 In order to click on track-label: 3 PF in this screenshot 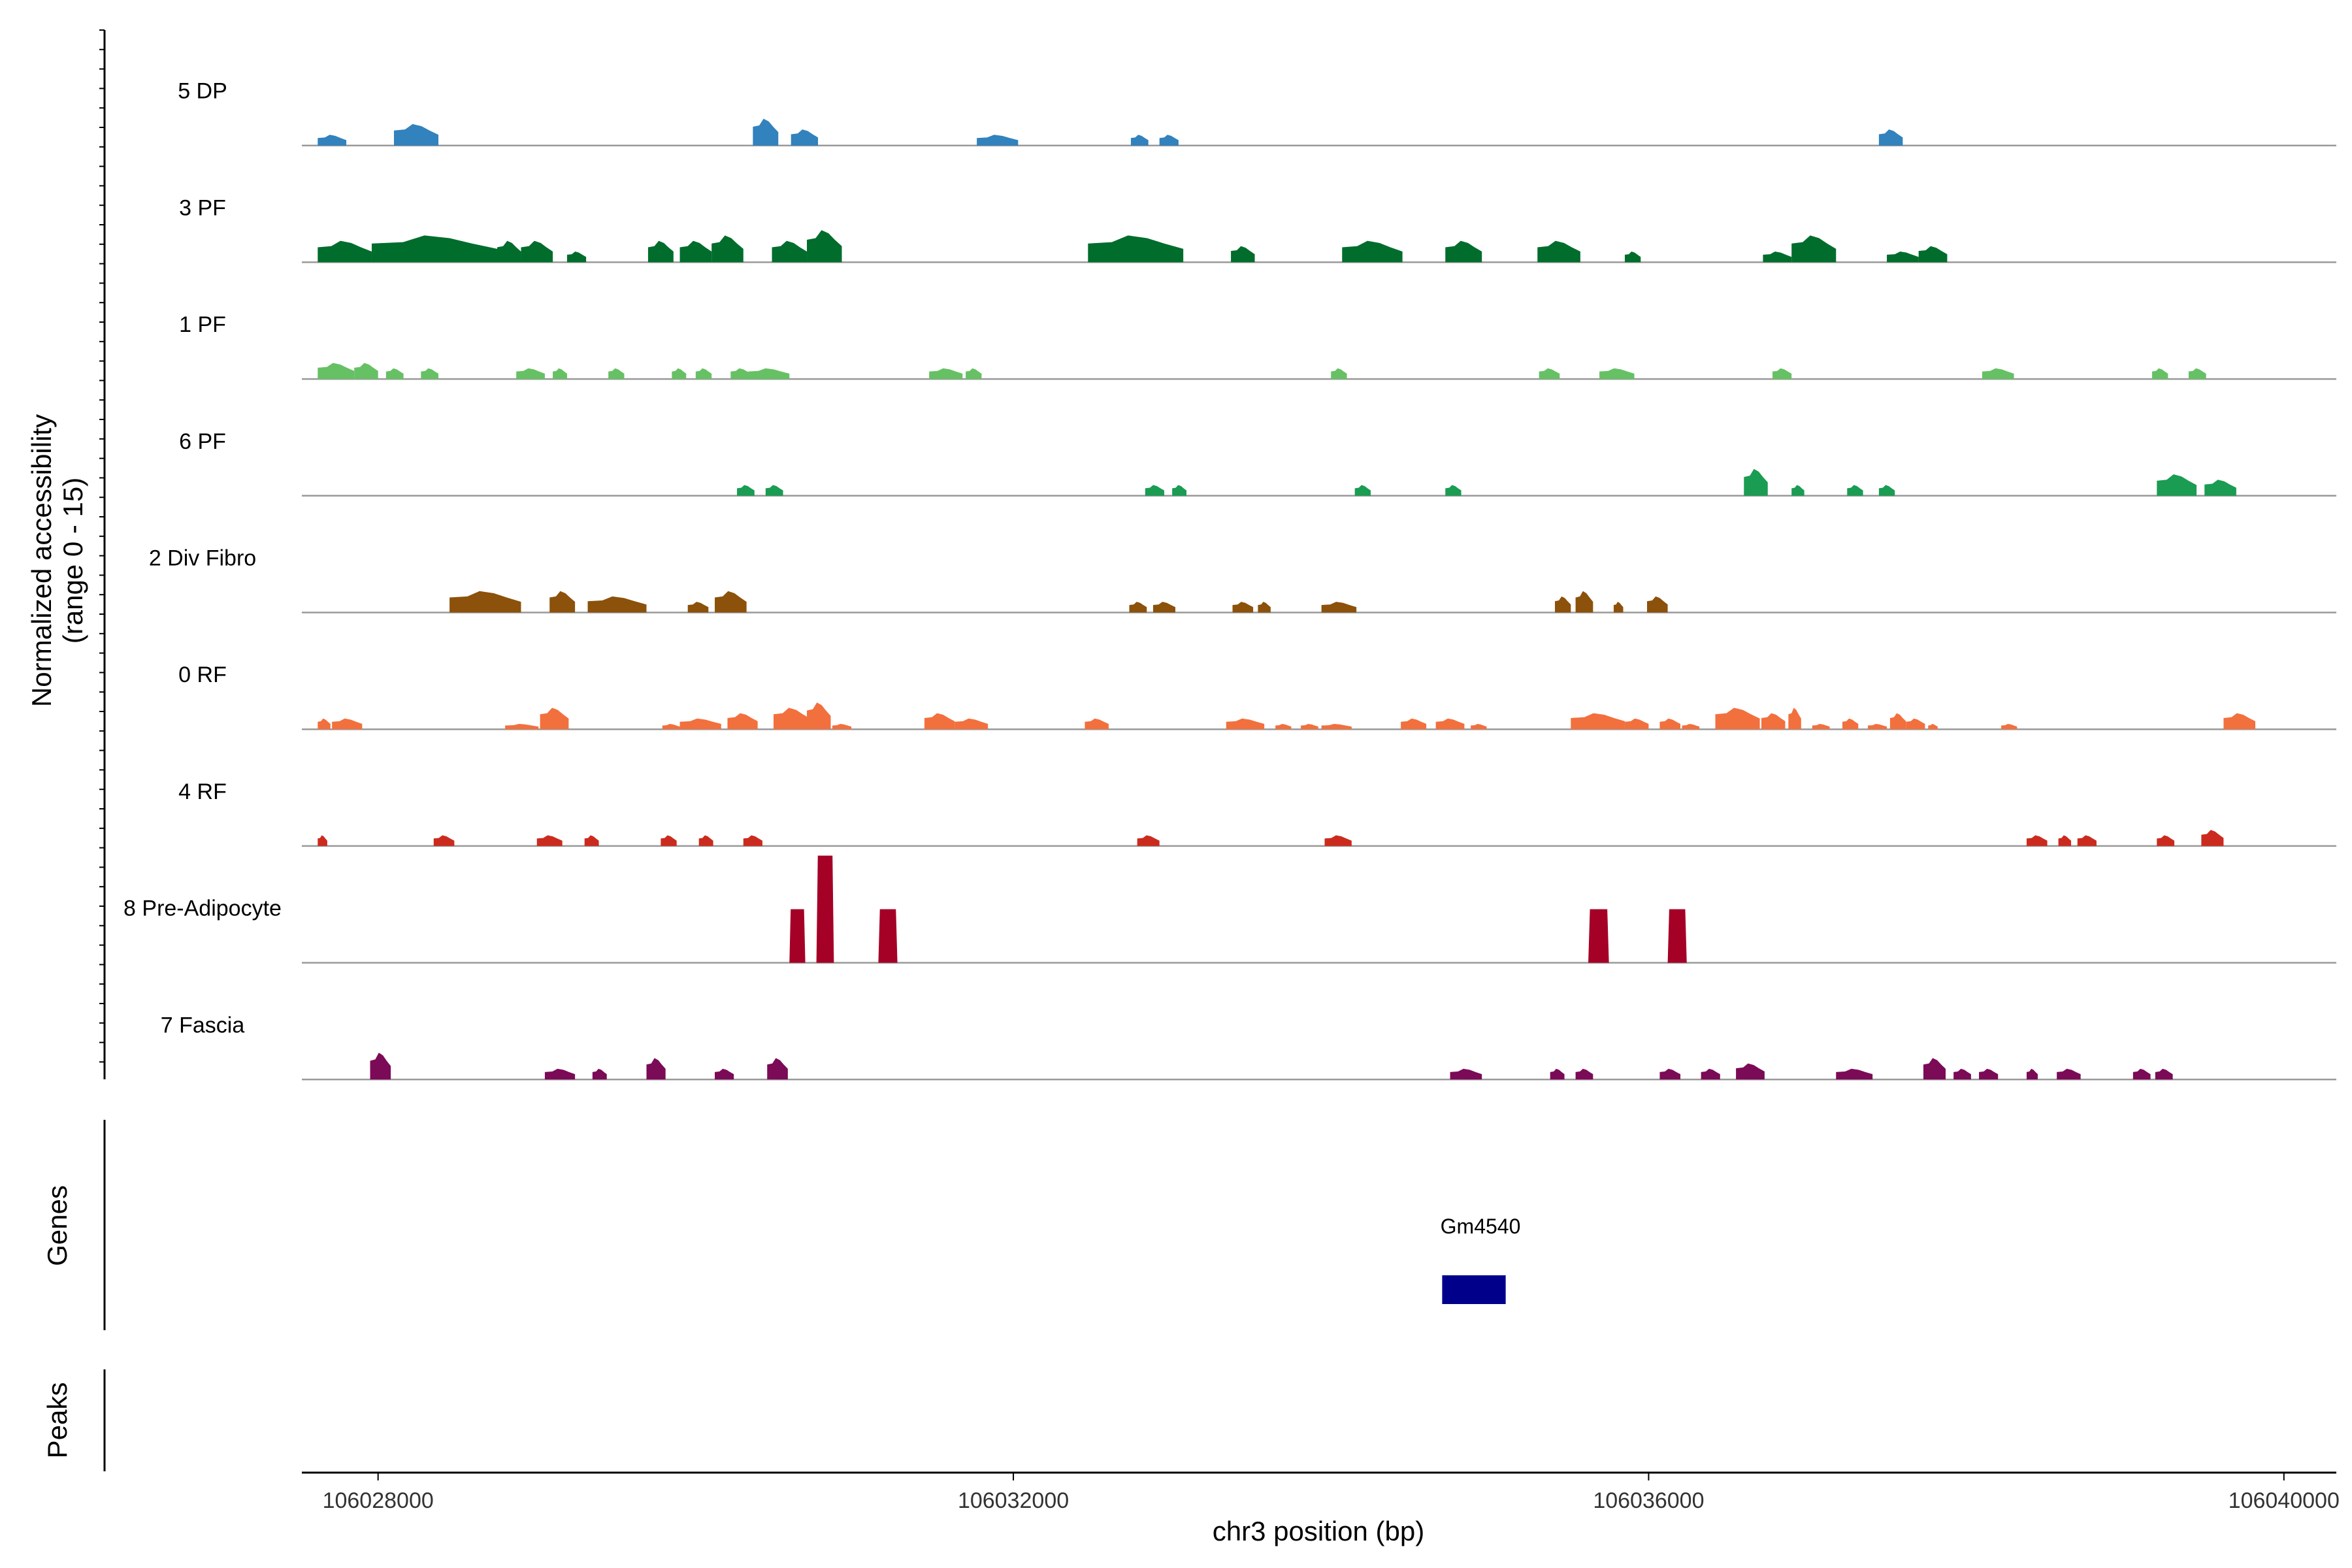, I will do `click(202, 207)`.